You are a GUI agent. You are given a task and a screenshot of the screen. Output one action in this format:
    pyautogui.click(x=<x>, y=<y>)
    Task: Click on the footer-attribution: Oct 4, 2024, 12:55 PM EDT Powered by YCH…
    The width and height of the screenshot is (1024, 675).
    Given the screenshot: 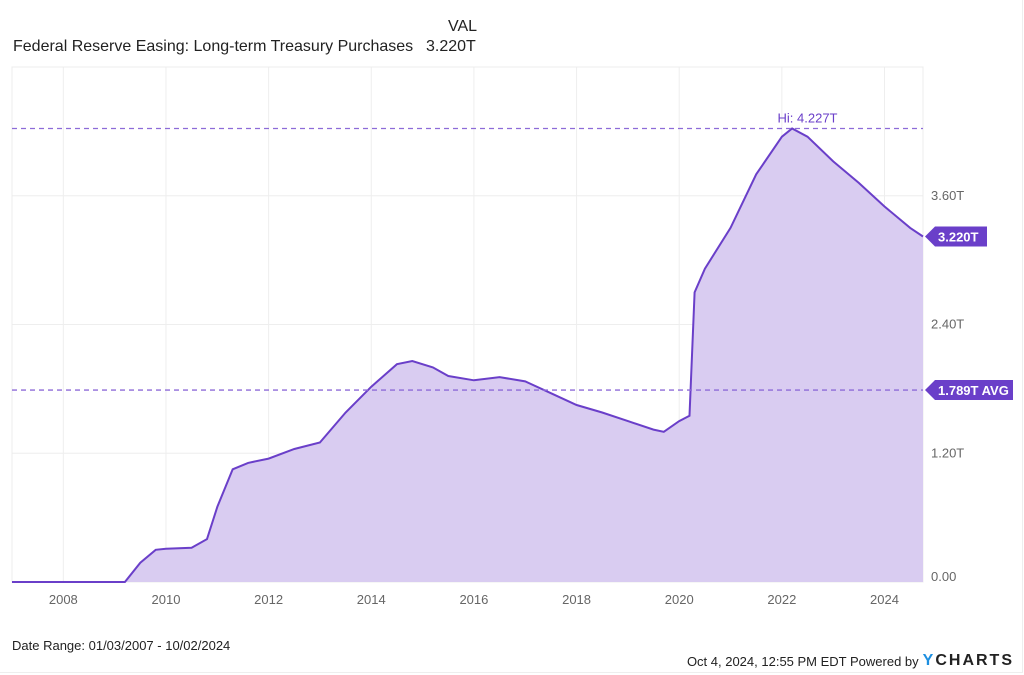 What is the action you would take?
    pyautogui.click(x=850, y=661)
    